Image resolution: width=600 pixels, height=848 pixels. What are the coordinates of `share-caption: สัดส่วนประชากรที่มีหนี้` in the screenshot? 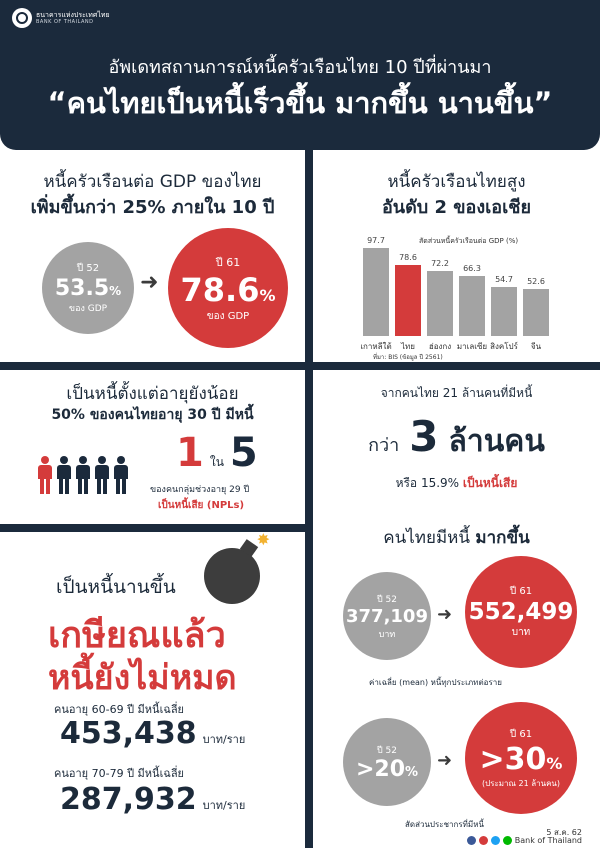 It's located at (444, 824).